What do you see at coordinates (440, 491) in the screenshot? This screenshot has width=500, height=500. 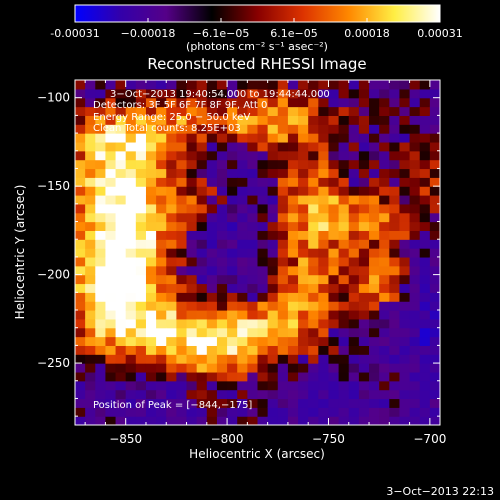 I see `footer-timestamp: 3−Oct−2013 22:13` at bounding box center [440, 491].